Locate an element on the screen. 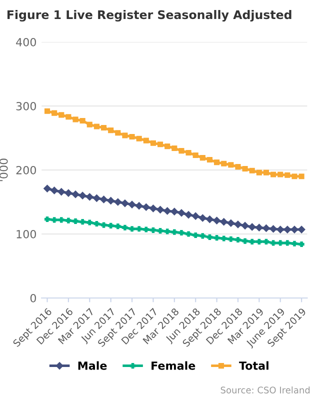 The height and width of the screenshot is (400, 320). chart-title: Figure 1 Live Register Seasonally Adjusted is located at coordinates (149, 16).